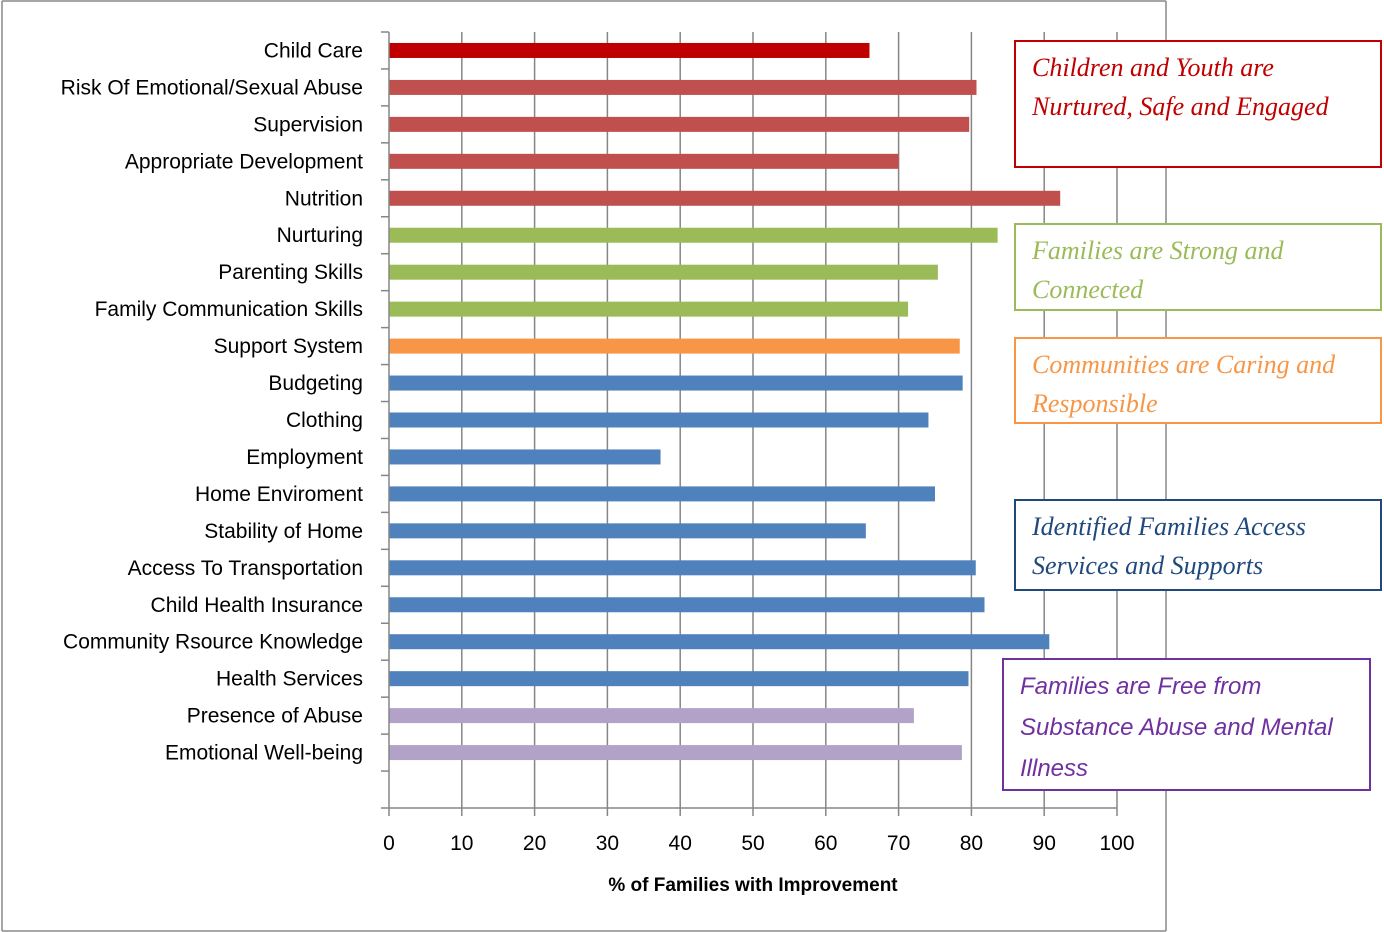 Image resolution: width=1384 pixels, height=932 pixels. I want to click on category-label: Family Communication Skills, so click(229, 309).